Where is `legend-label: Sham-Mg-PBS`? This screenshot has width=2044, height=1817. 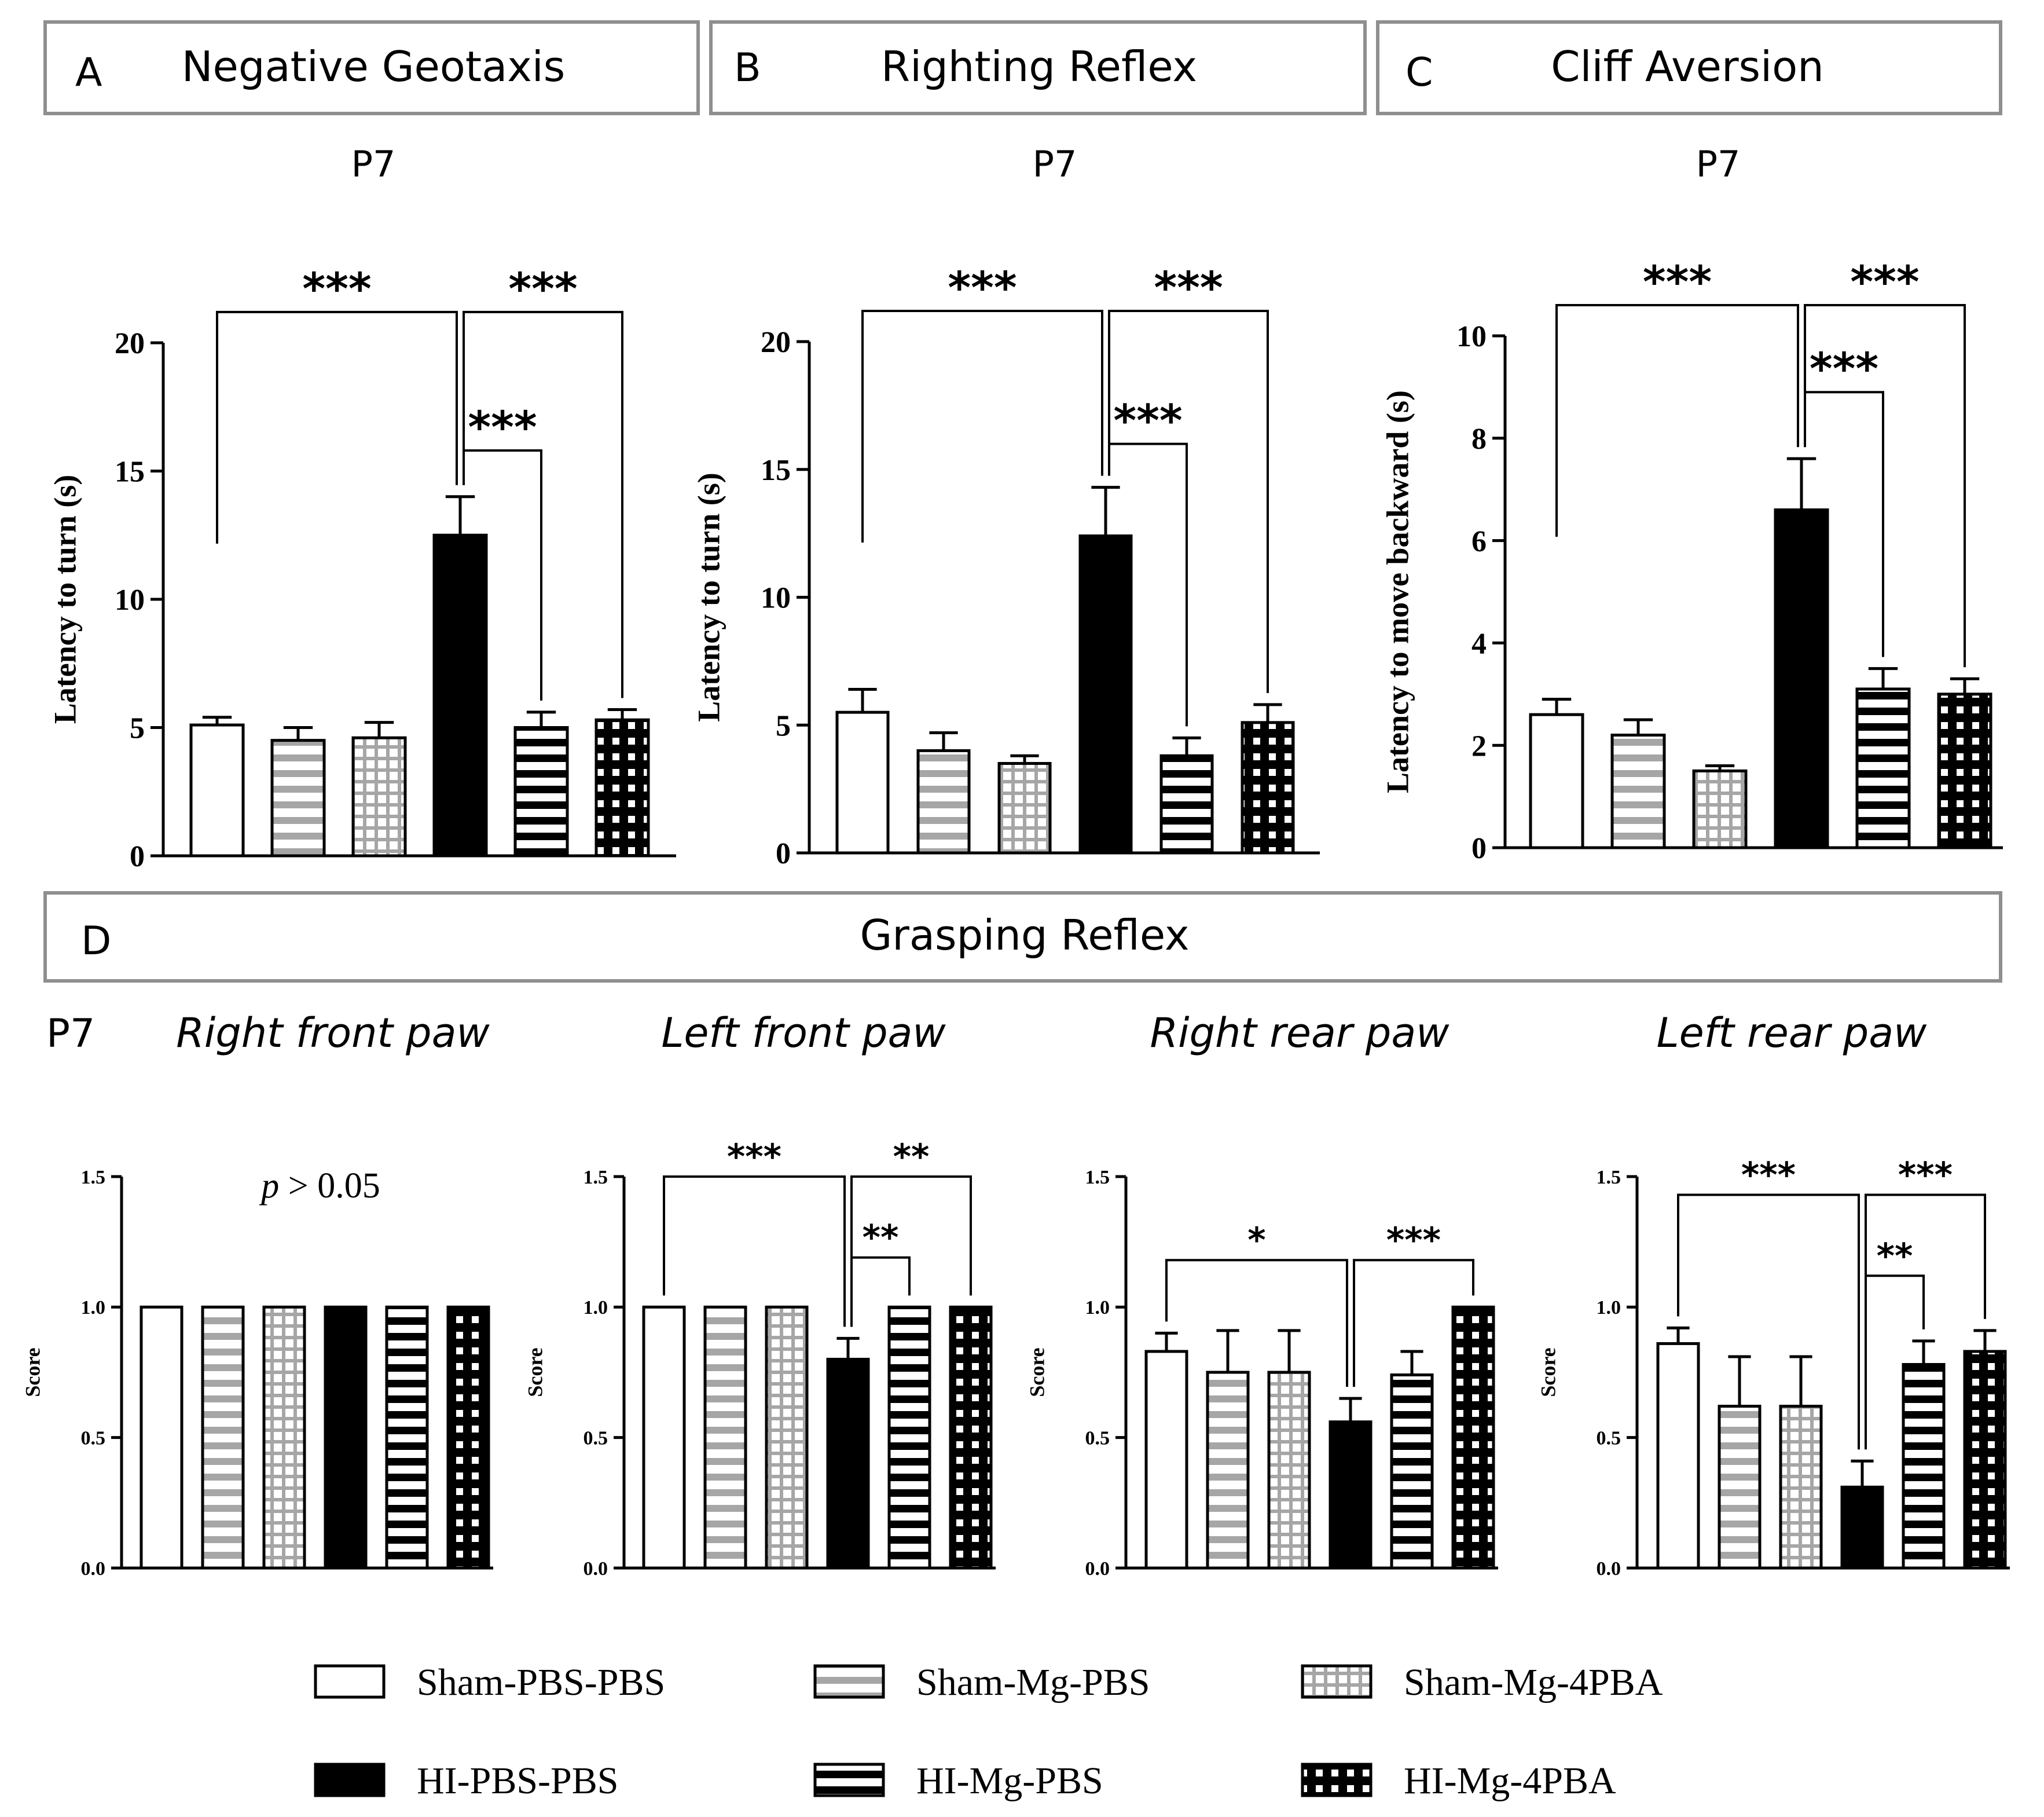 legend-label: Sham-Mg-PBS is located at coordinates (1033, 1682).